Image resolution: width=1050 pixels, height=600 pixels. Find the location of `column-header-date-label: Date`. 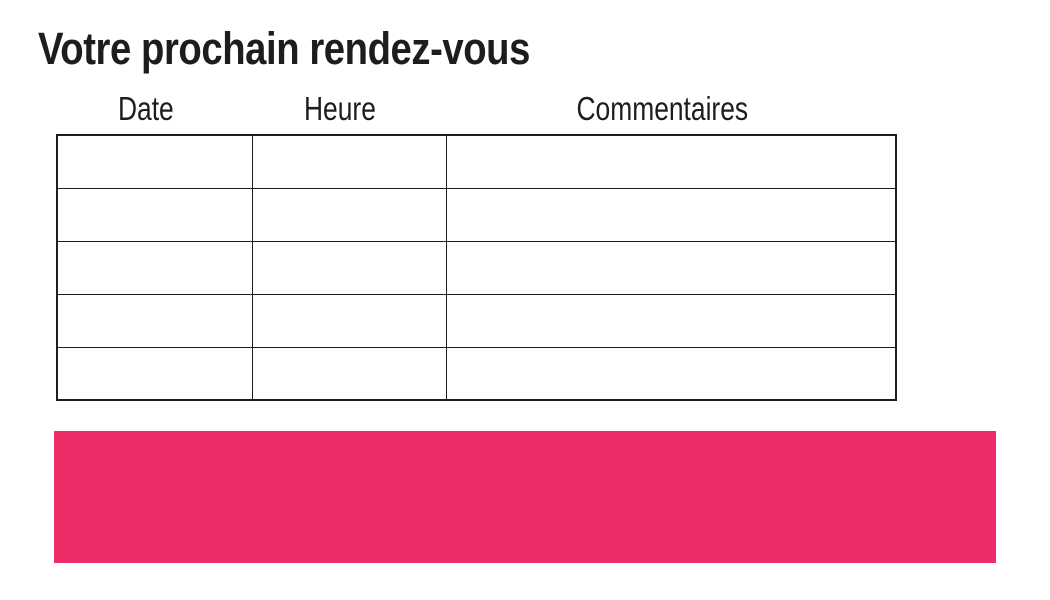

column-header-date-label: Date is located at coordinates (145, 108).